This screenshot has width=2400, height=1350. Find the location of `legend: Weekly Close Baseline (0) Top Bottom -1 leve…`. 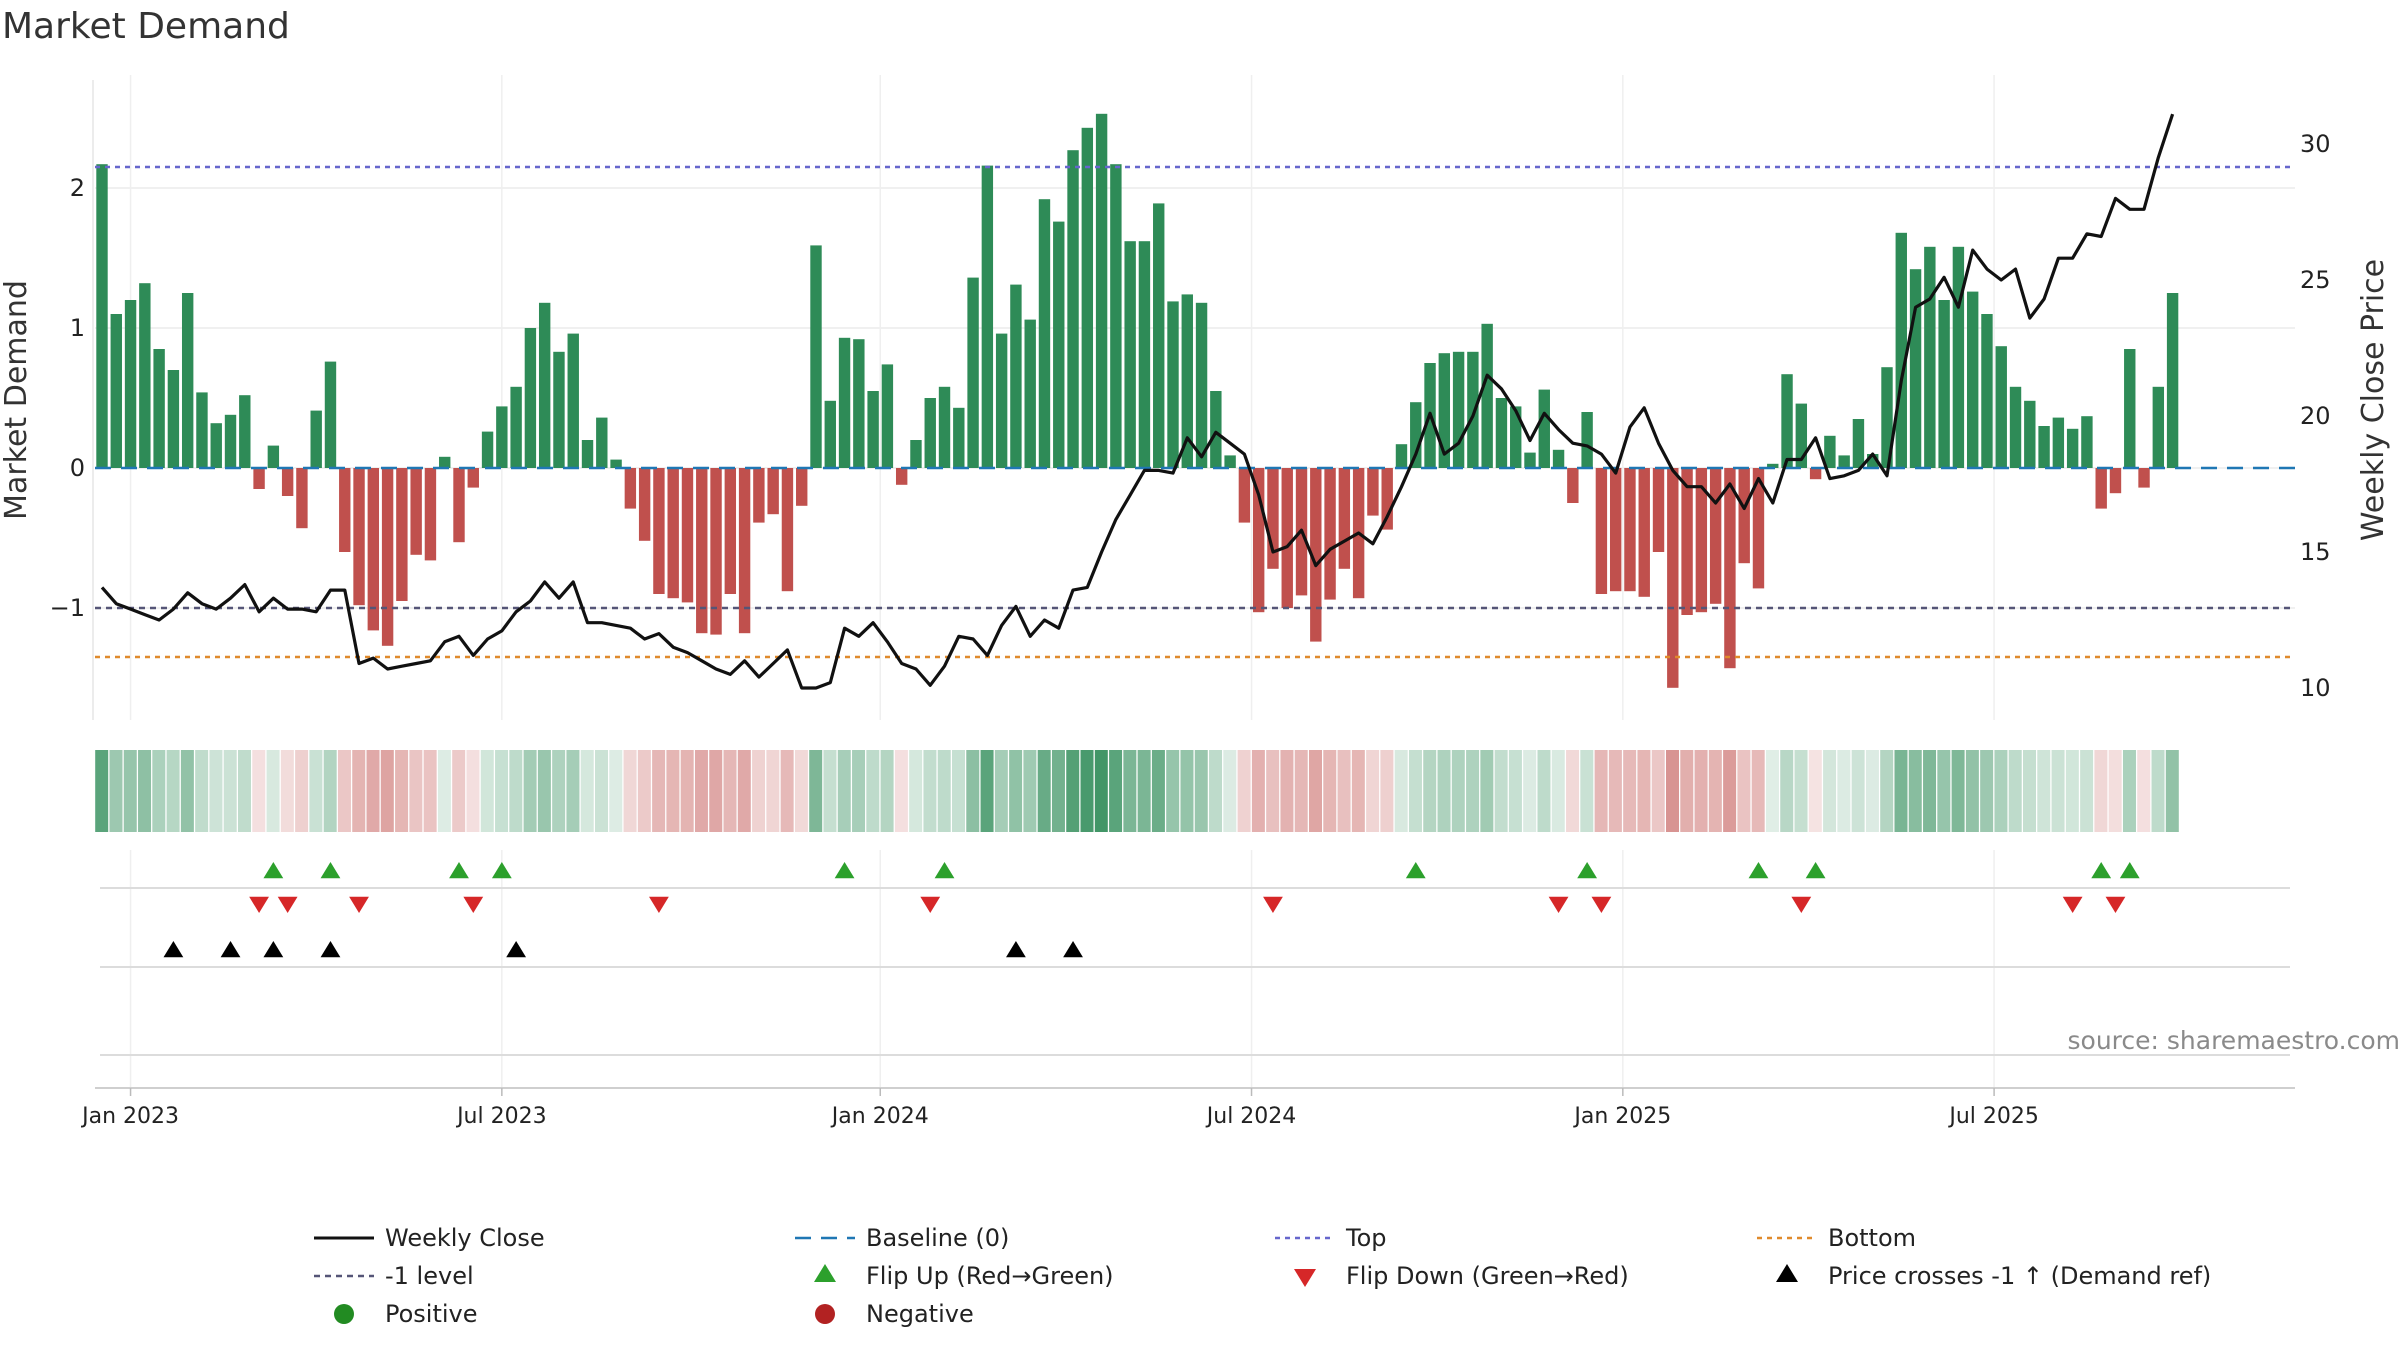

legend: Weekly Close Baseline (0) Top Bottom -1 leve… is located at coordinates (1262, 1276).